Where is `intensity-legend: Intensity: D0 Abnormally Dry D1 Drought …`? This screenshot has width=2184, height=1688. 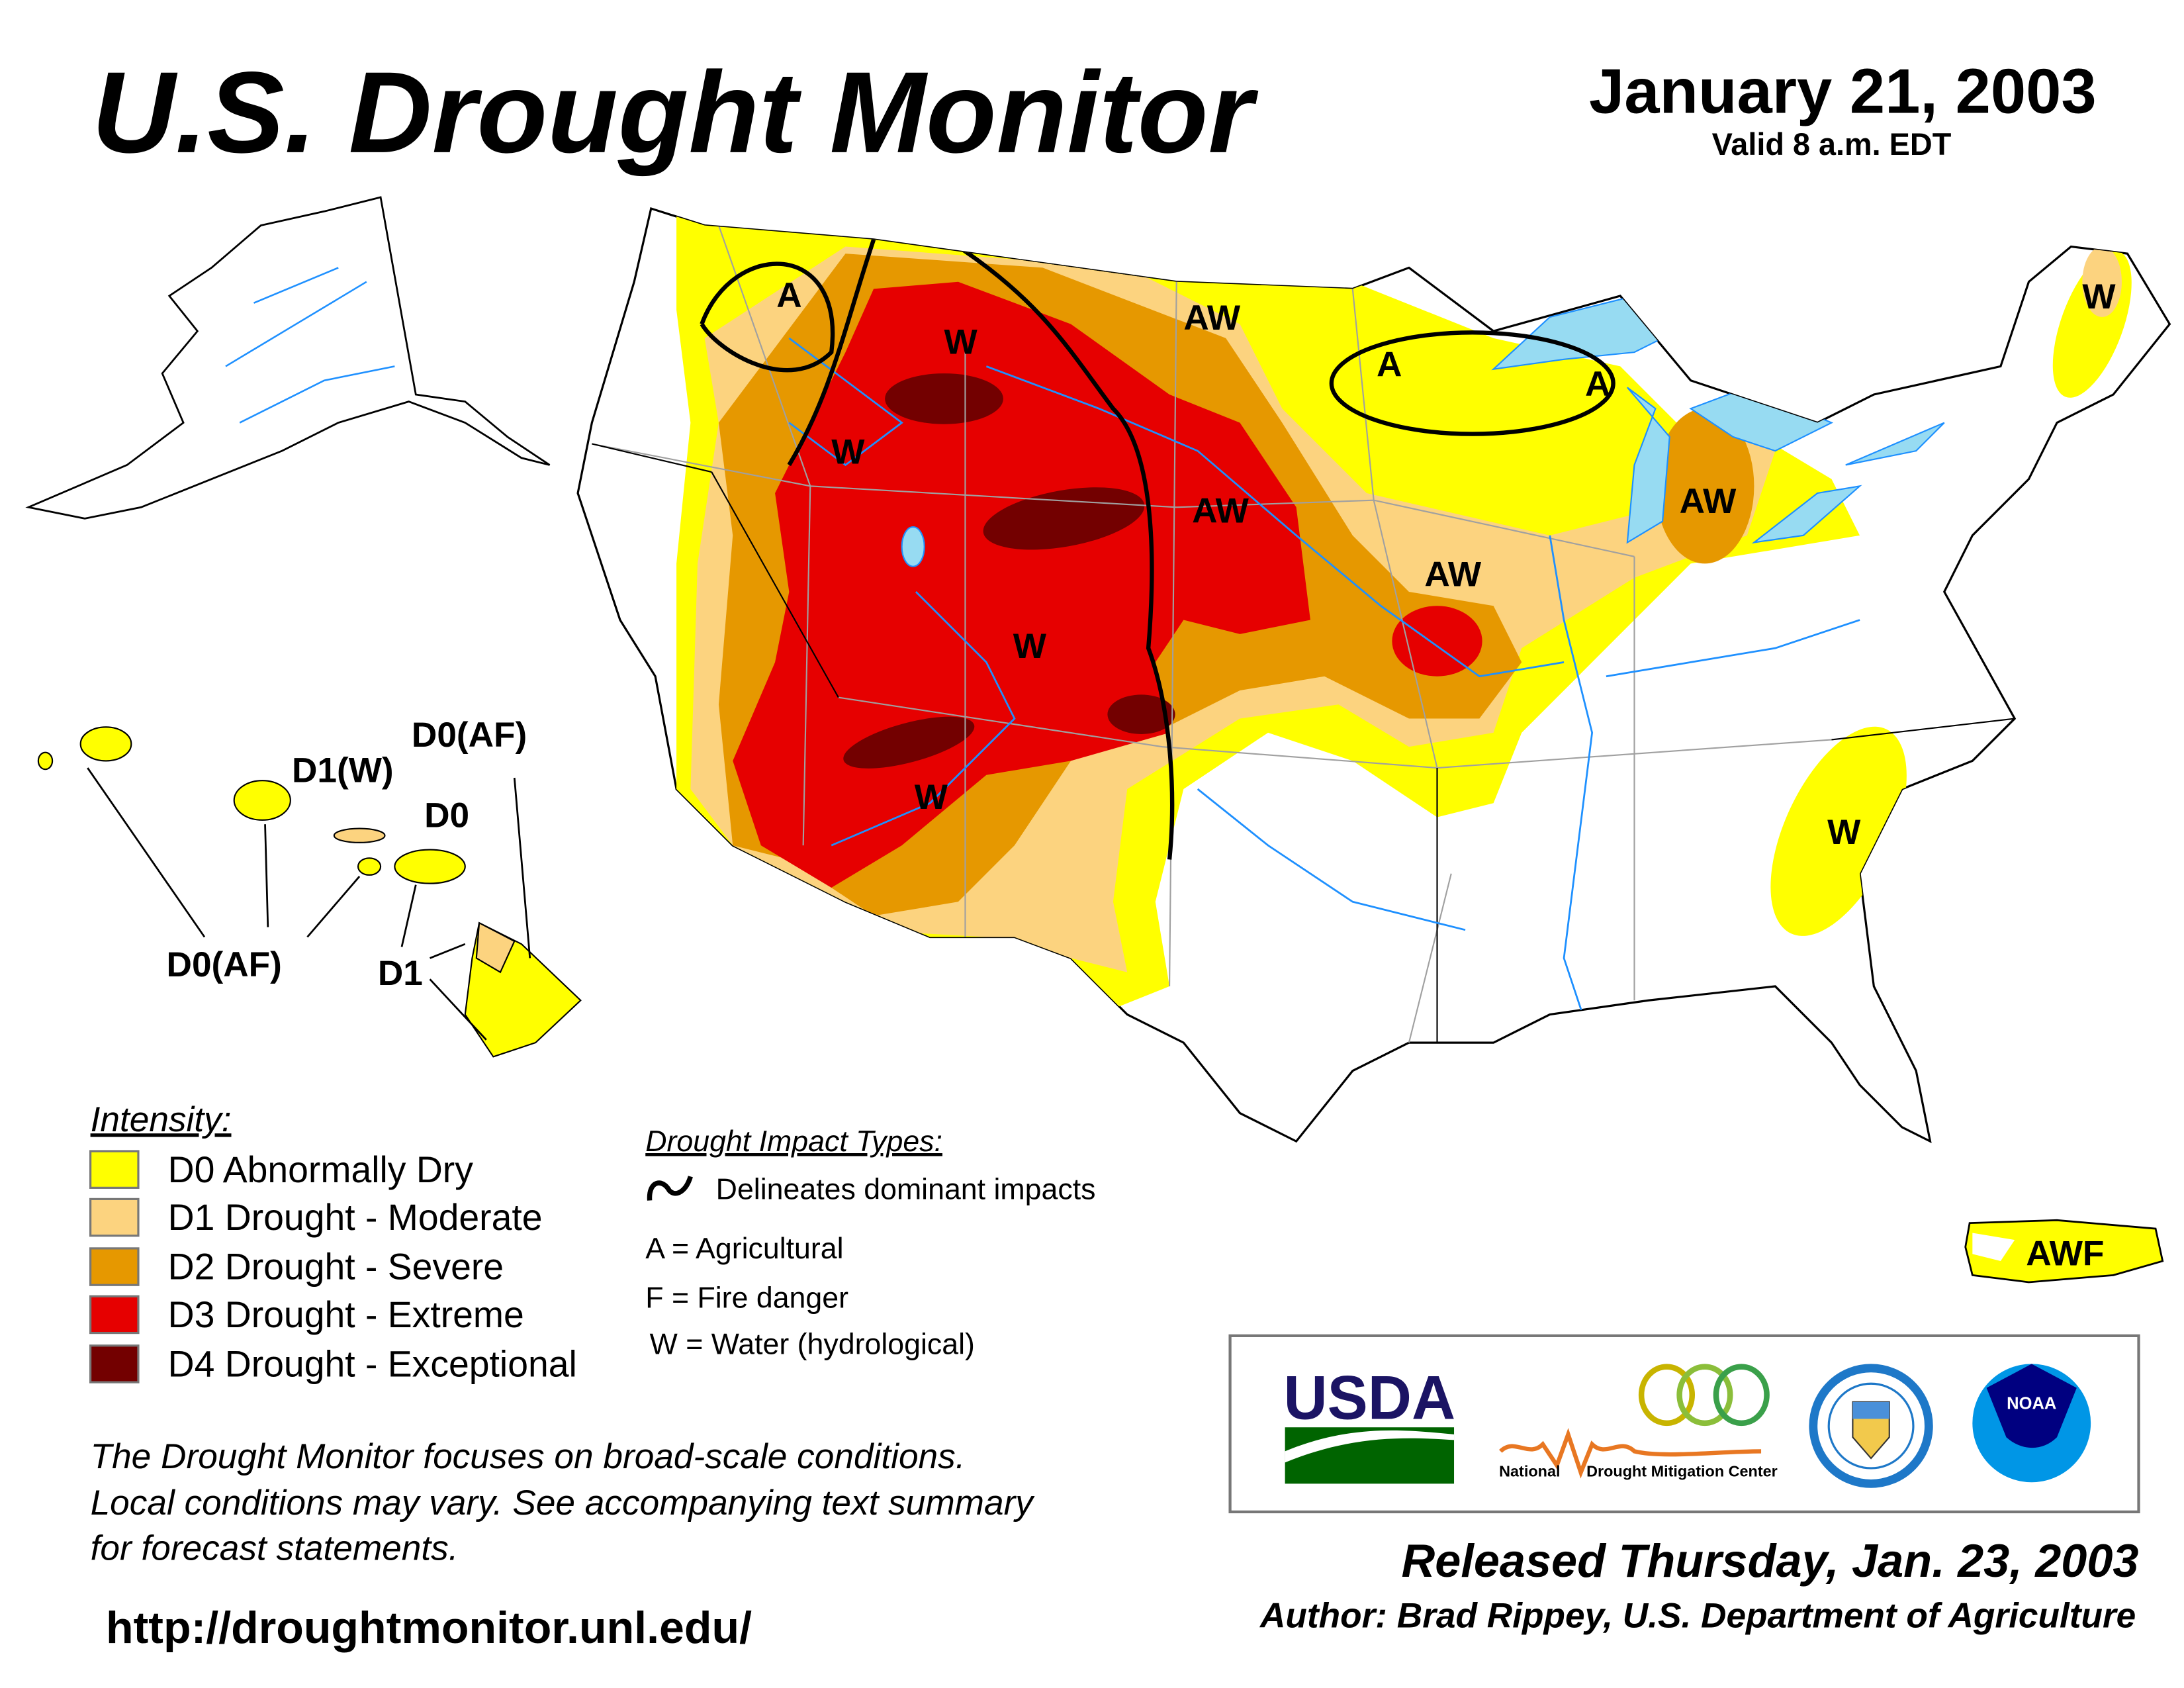
intensity-legend: Intensity: D0 Abnormally Dry D1 Drought … is located at coordinates (333, 1242).